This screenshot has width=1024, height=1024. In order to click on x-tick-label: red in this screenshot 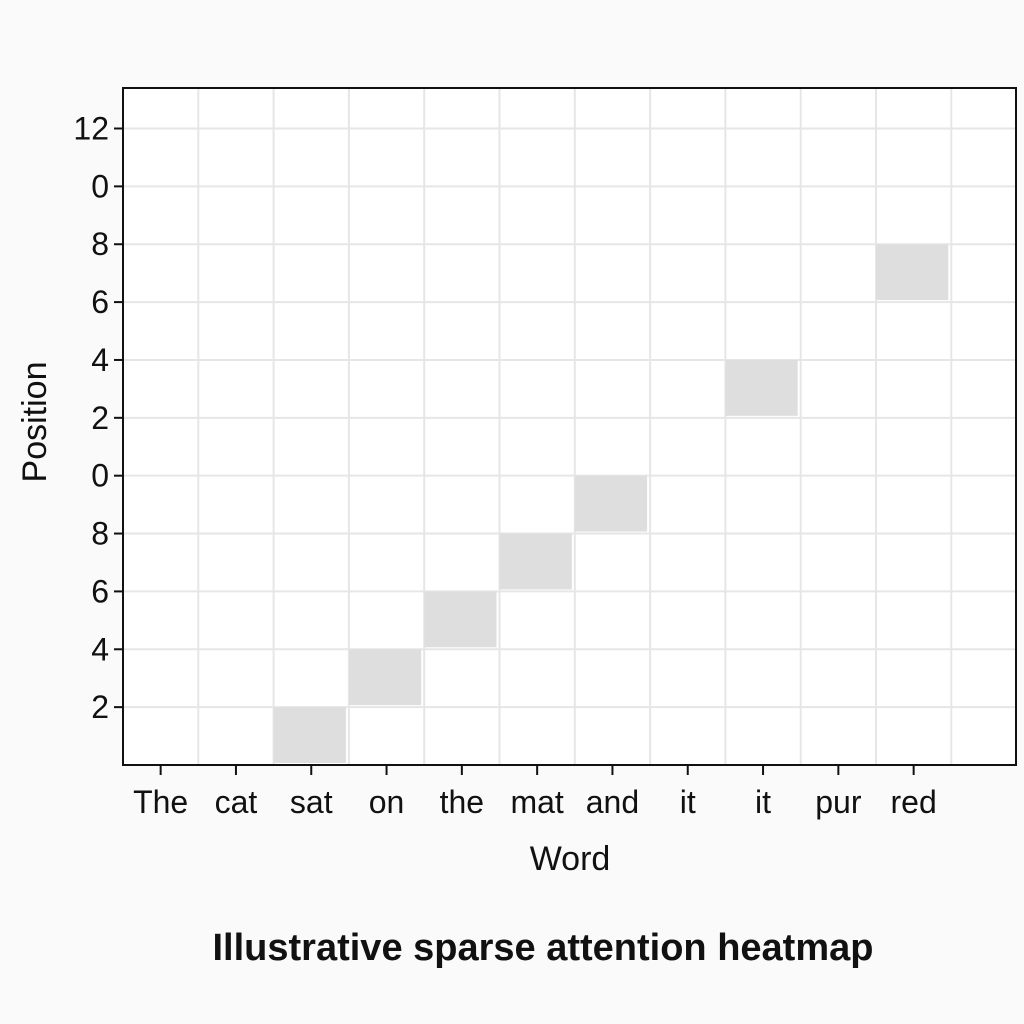, I will do `click(914, 802)`.